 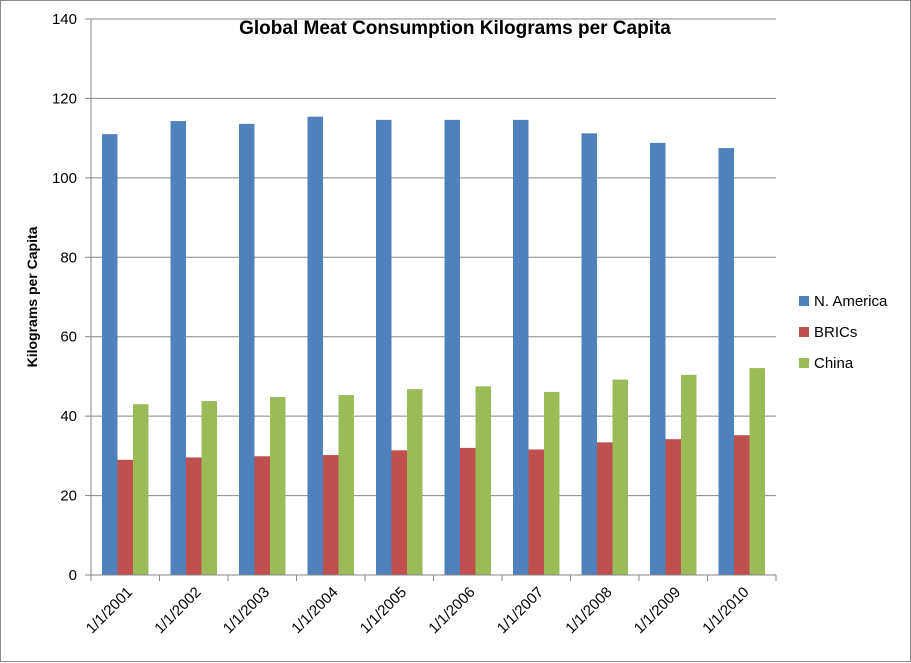 I want to click on y-tick-label: 140, so click(x=64, y=19).